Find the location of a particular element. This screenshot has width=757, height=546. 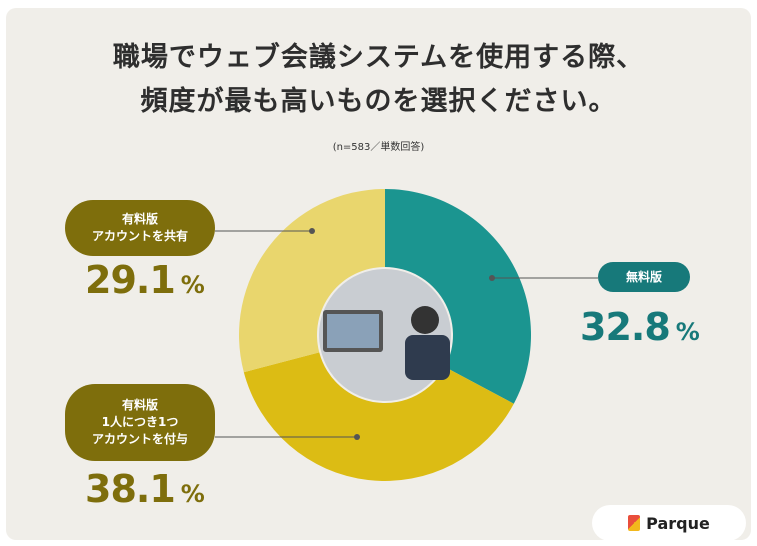

value-label: 32.8% is located at coordinates (640, 327).